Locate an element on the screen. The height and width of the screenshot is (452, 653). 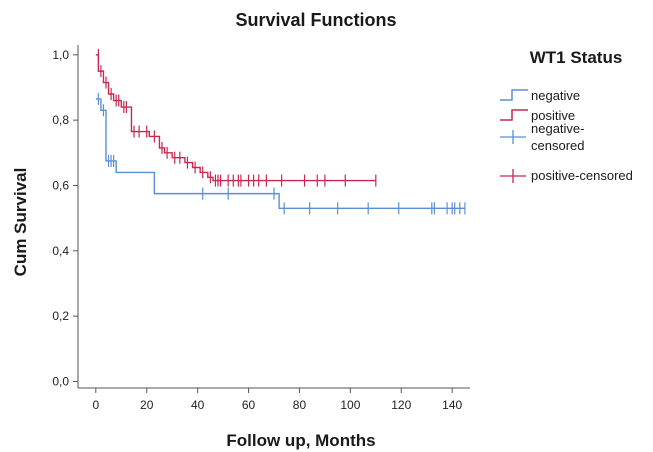
x-tick-label: 0 is located at coordinates (95, 405).